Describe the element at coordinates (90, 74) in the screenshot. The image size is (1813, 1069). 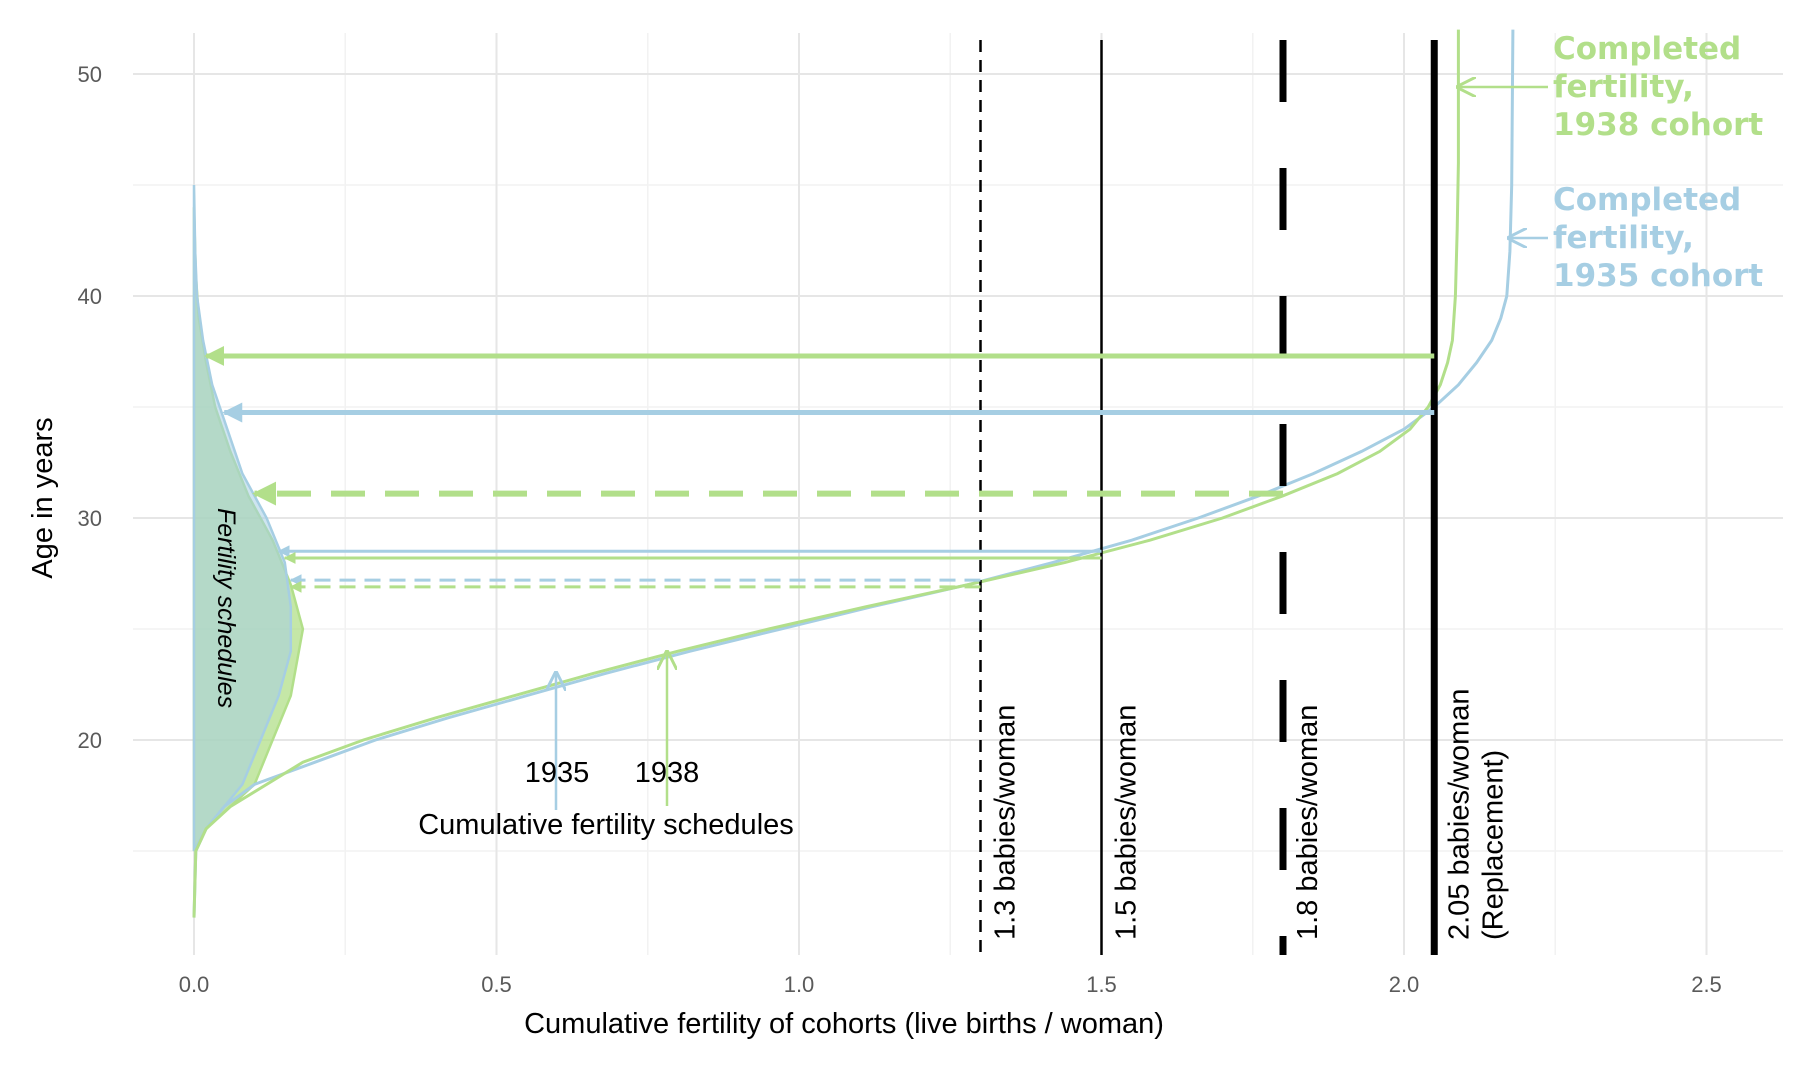
I see `y-tick-label: 50` at that location.